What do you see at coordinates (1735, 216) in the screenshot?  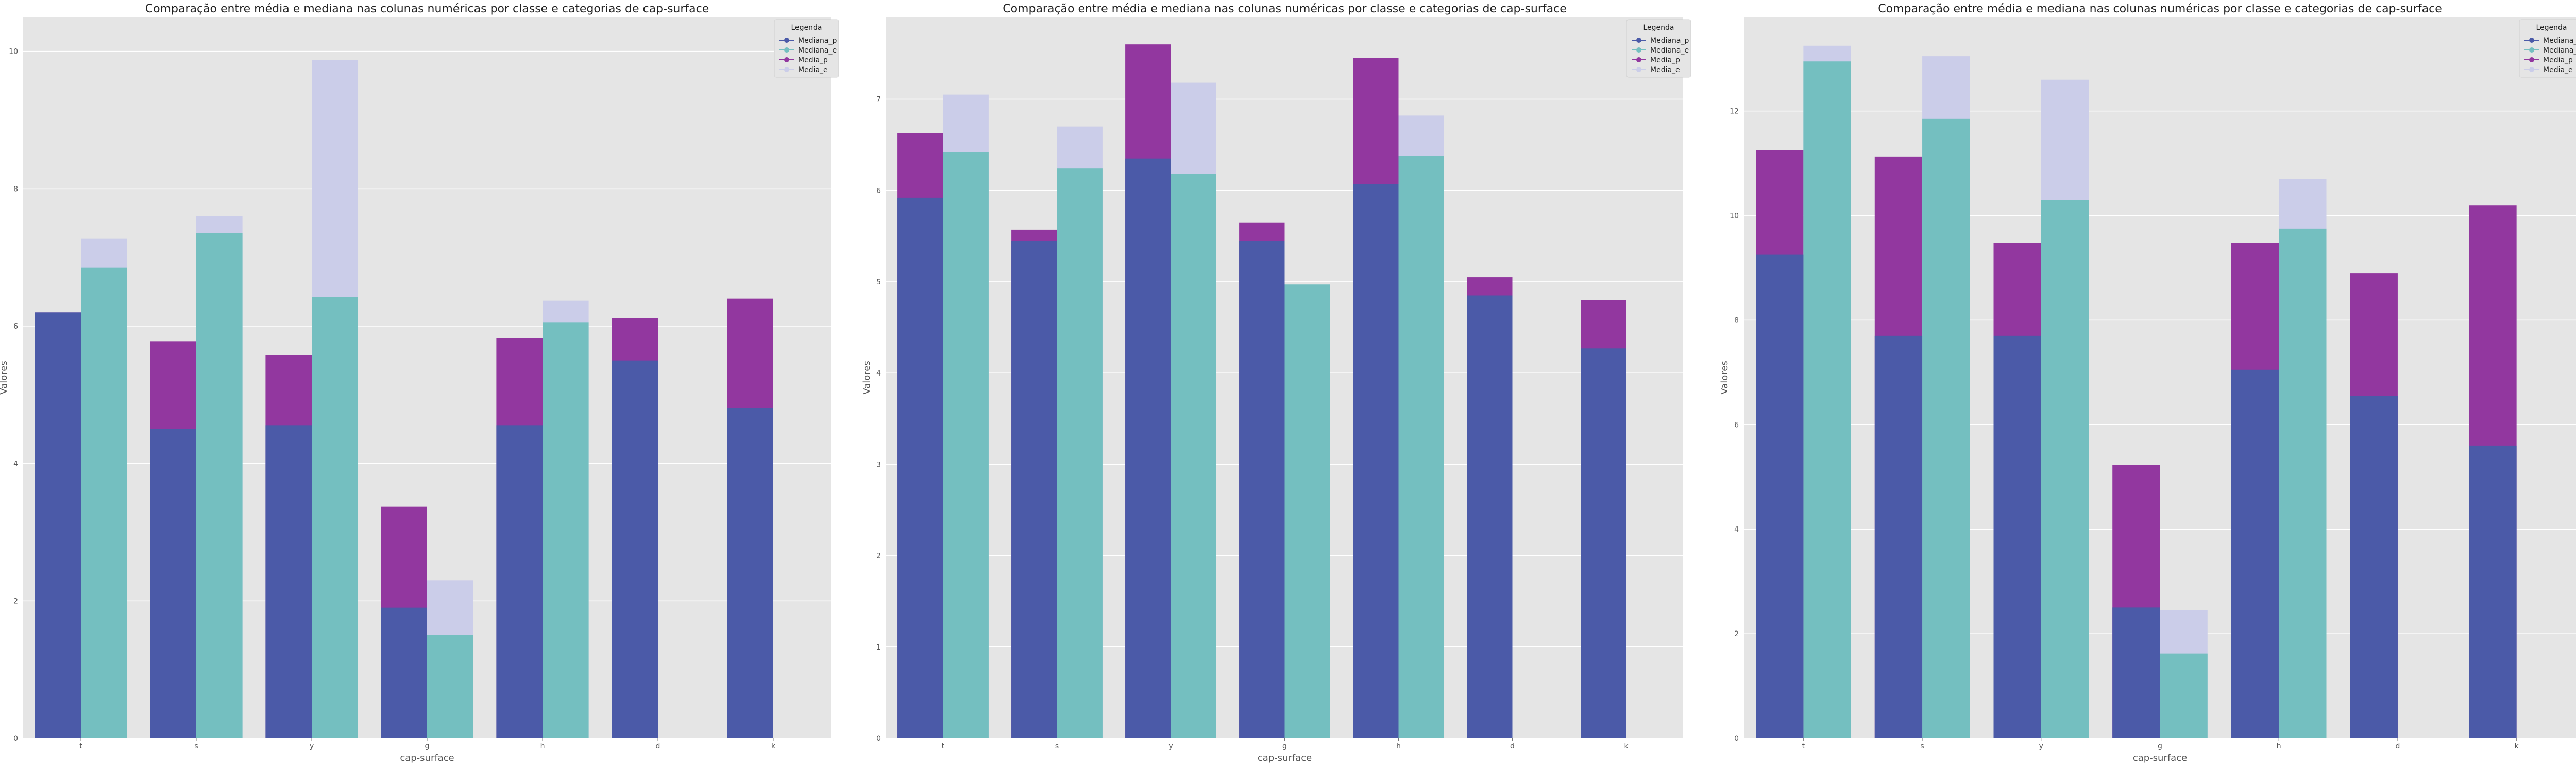 I see `y-tick-label: 10` at bounding box center [1735, 216].